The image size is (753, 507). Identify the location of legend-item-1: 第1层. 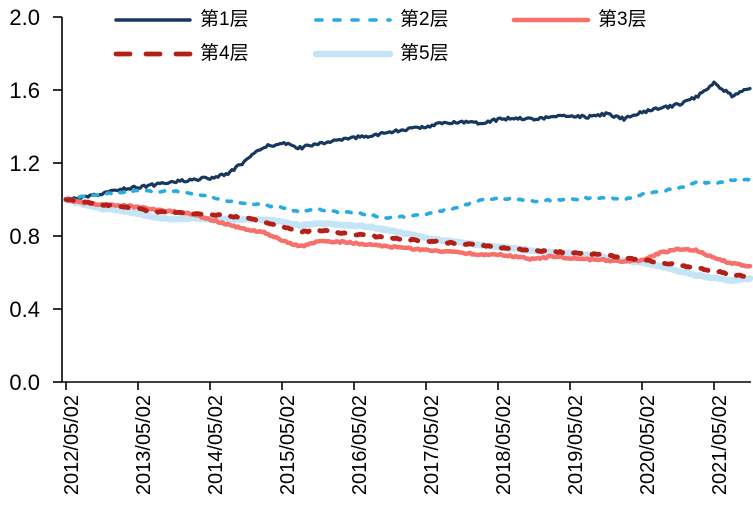
(181, 20).